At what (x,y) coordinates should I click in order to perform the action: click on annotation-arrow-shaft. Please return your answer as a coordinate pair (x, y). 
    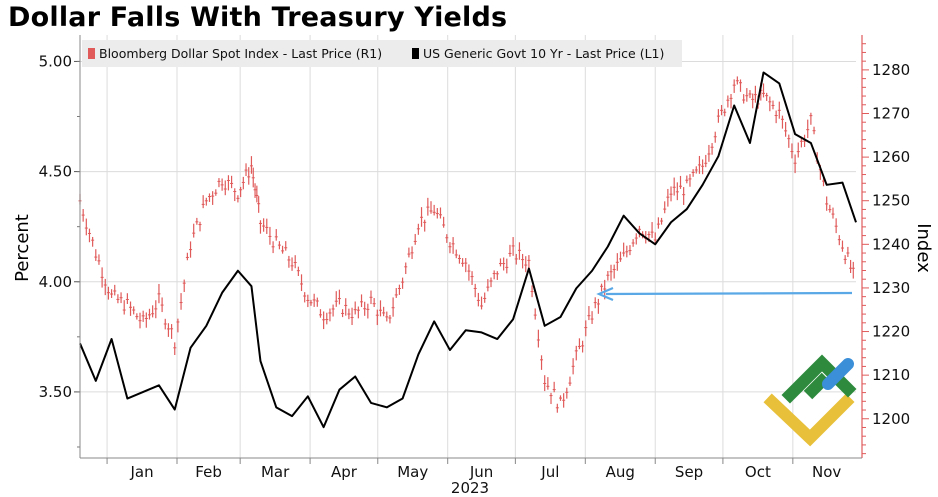
    Looking at the image, I should click on (729, 293).